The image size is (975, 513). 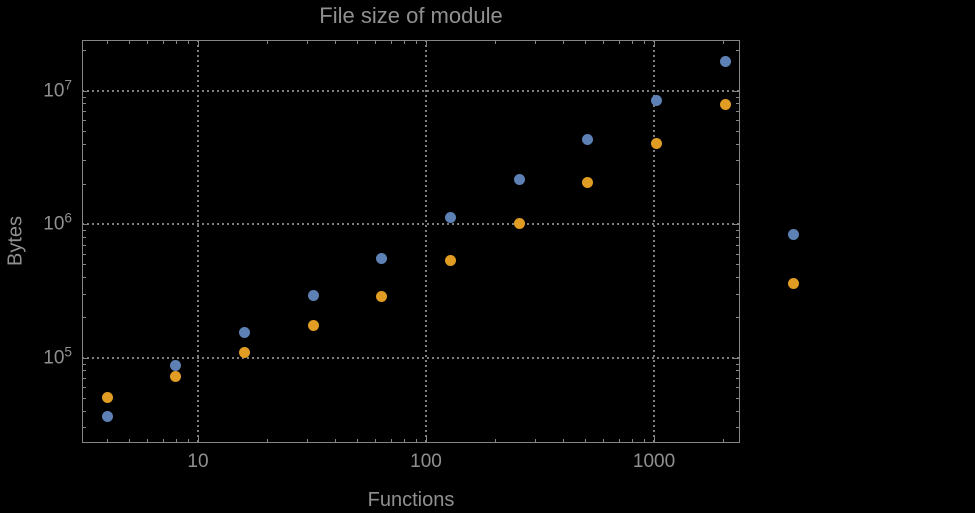 I want to click on y-tick-exponent: 6, so click(x=68, y=218).